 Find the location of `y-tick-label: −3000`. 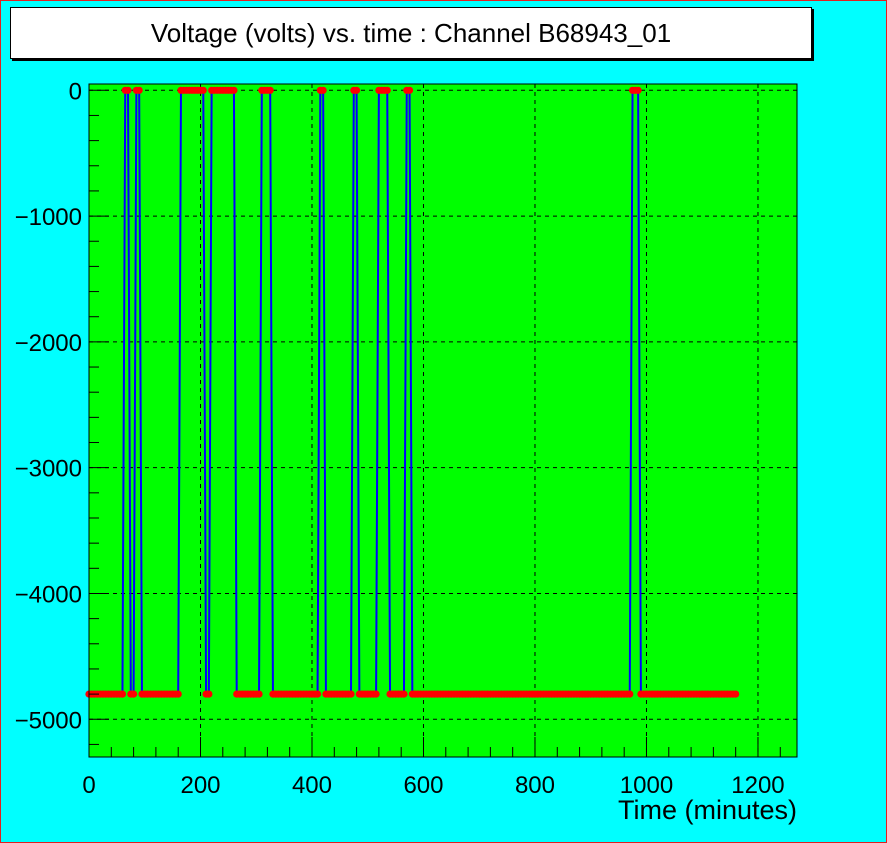

y-tick-label: −3000 is located at coordinates (48, 469).